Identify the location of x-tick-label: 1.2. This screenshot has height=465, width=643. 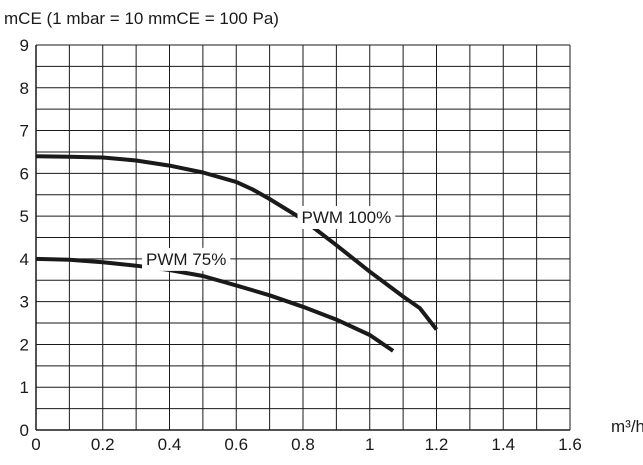
(437, 444).